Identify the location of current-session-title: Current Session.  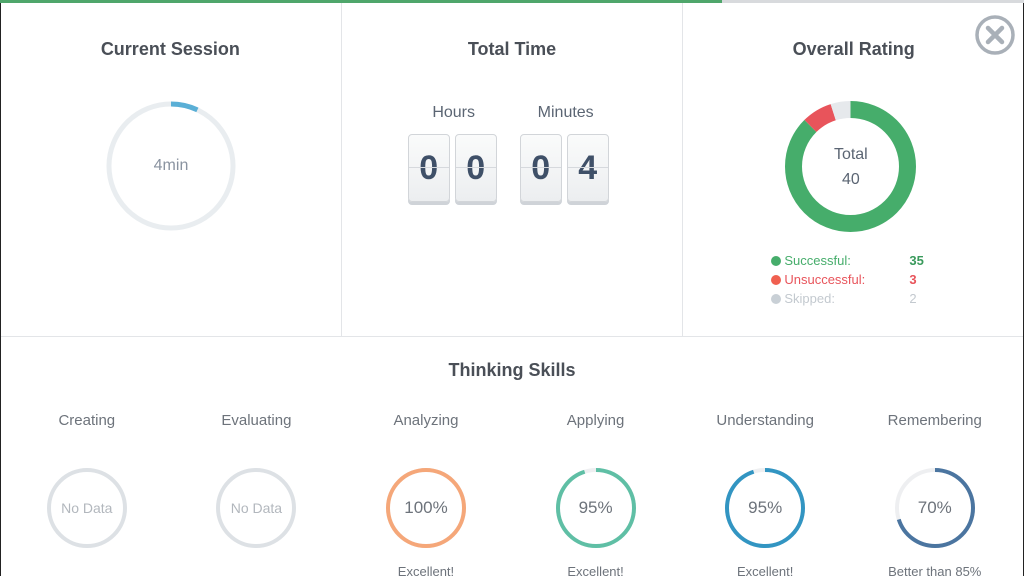
(170, 49).